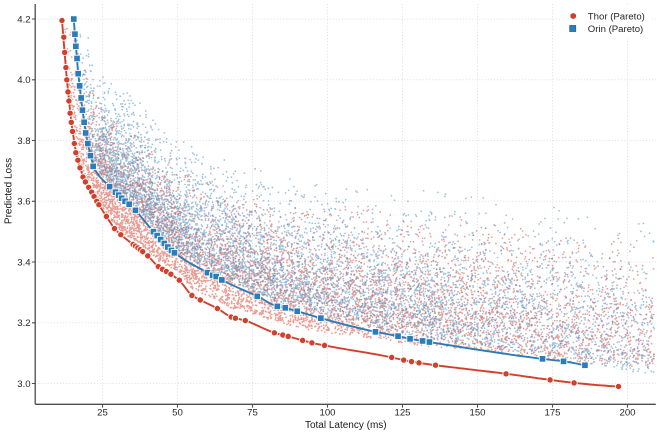 Image resolution: width=660 pixels, height=432 pixels. Describe the element at coordinates (327, 413) in the screenshot. I see `svg-text: 100` at that location.